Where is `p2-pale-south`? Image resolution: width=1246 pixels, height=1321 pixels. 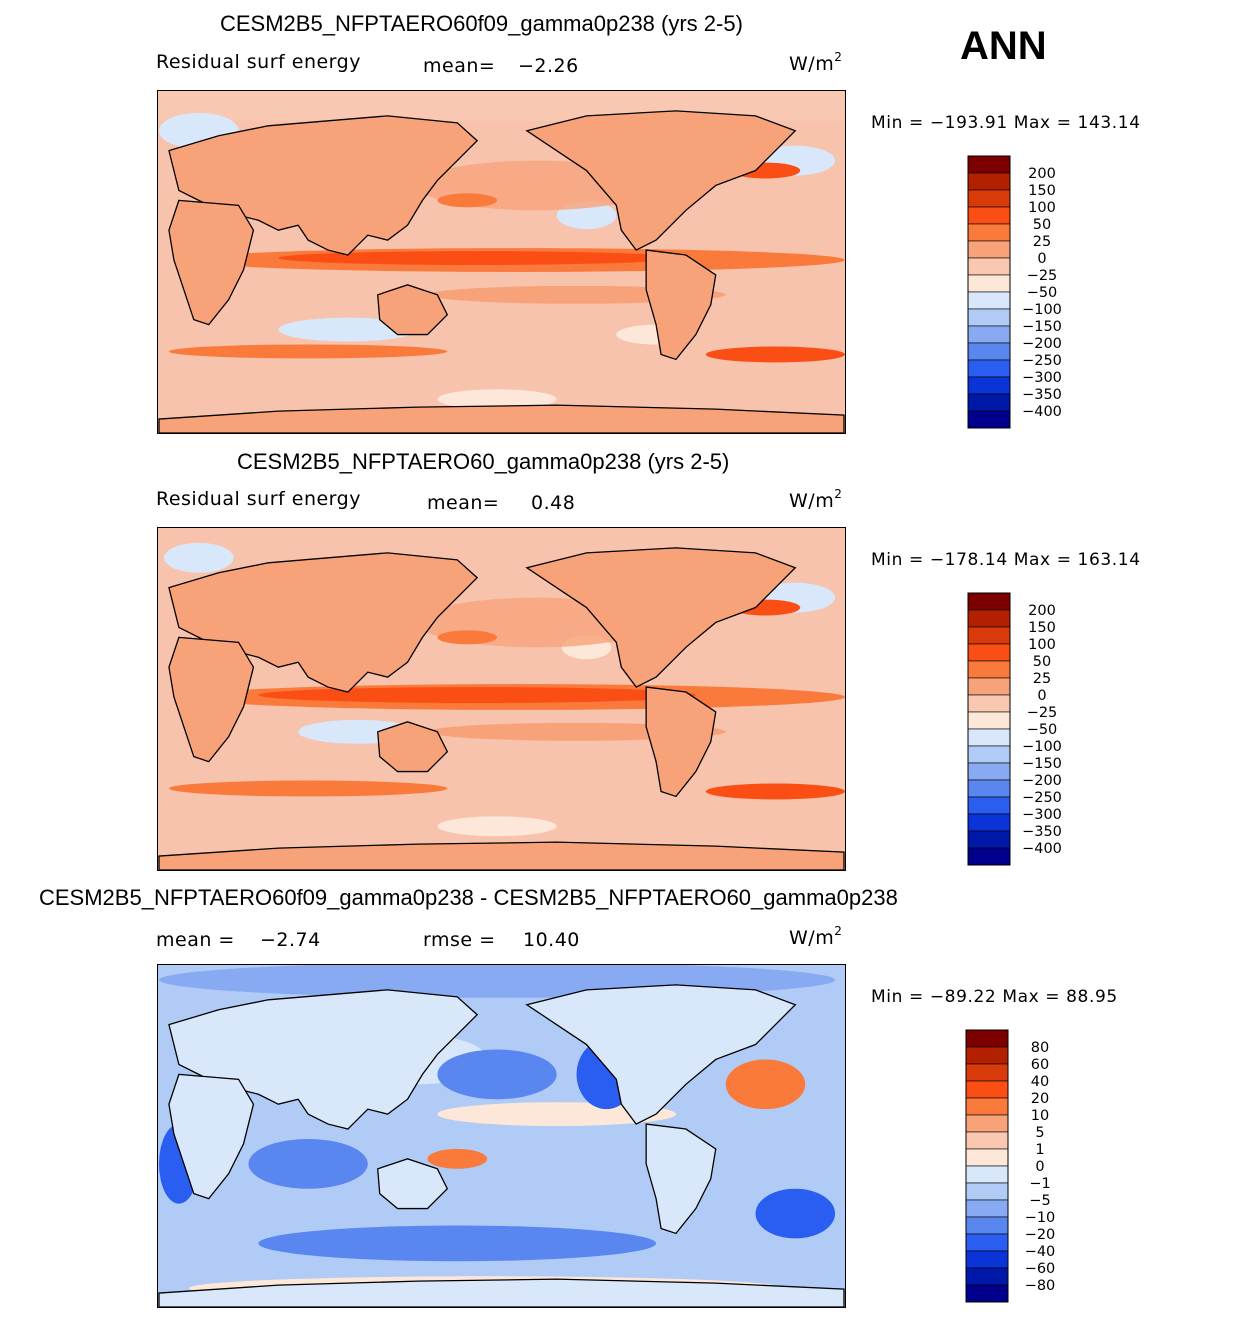 p2-pale-south is located at coordinates (497, 826).